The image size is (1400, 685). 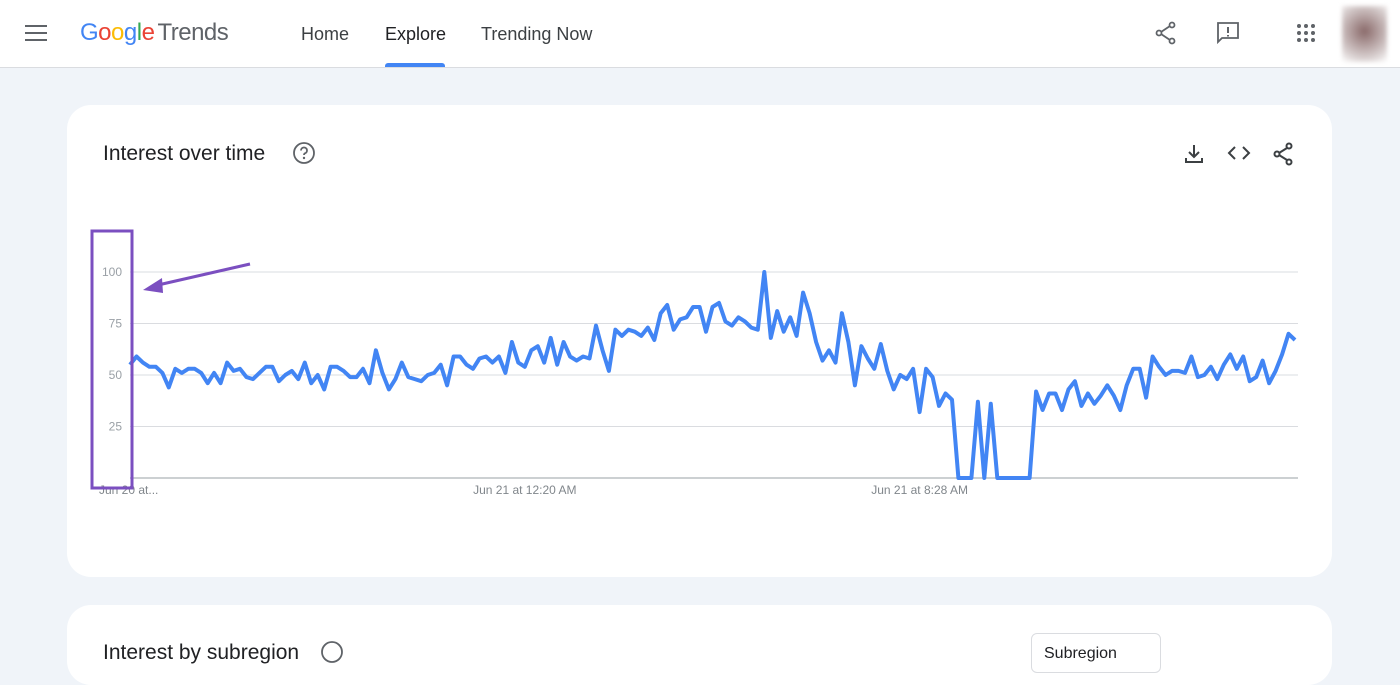 I want to click on logo-product: Trends, so click(x=193, y=32).